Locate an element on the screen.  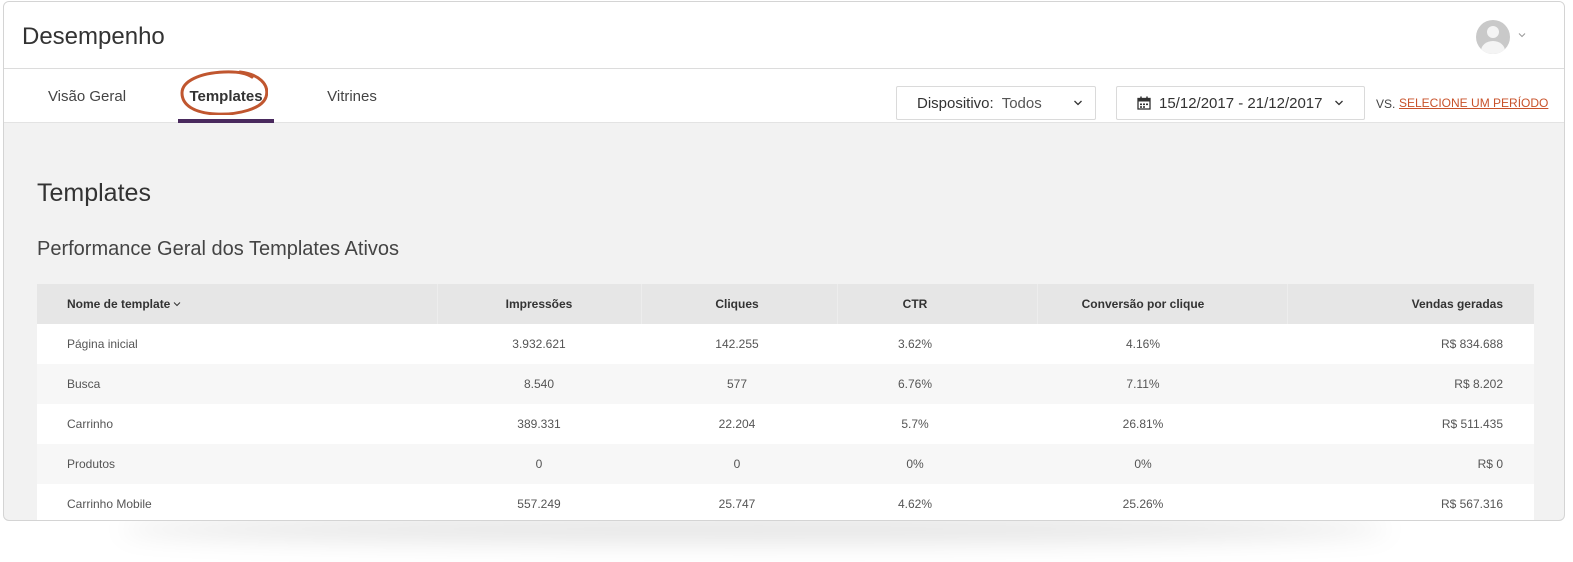
cell-conversion: 4.16% is located at coordinates (1143, 344).